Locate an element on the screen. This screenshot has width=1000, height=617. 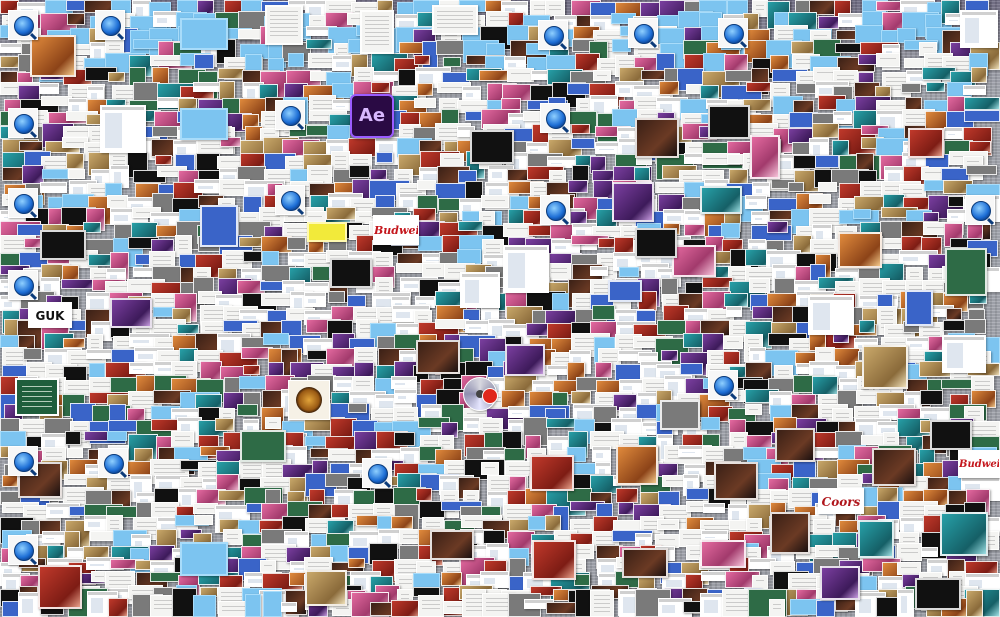
guk-image-file: GUK is located at coordinates (50, 315).